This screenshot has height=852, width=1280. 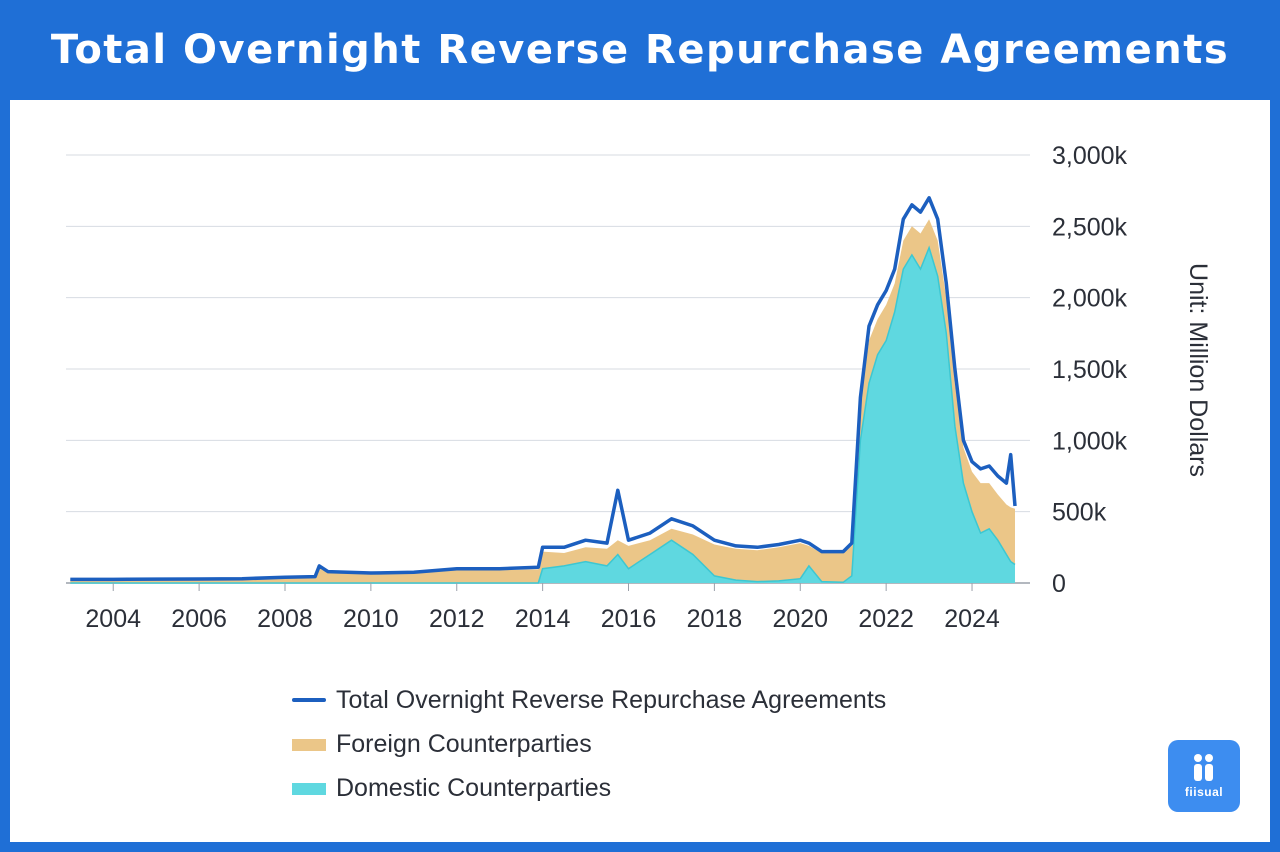 I want to click on x-tick-label: 2022, so click(x=886, y=619).